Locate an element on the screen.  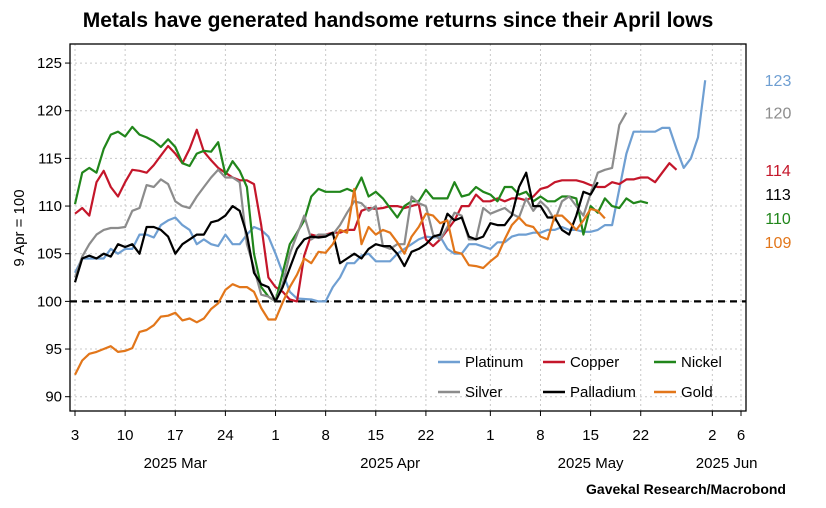
end-label-palladium: 113 is located at coordinates (778, 195).